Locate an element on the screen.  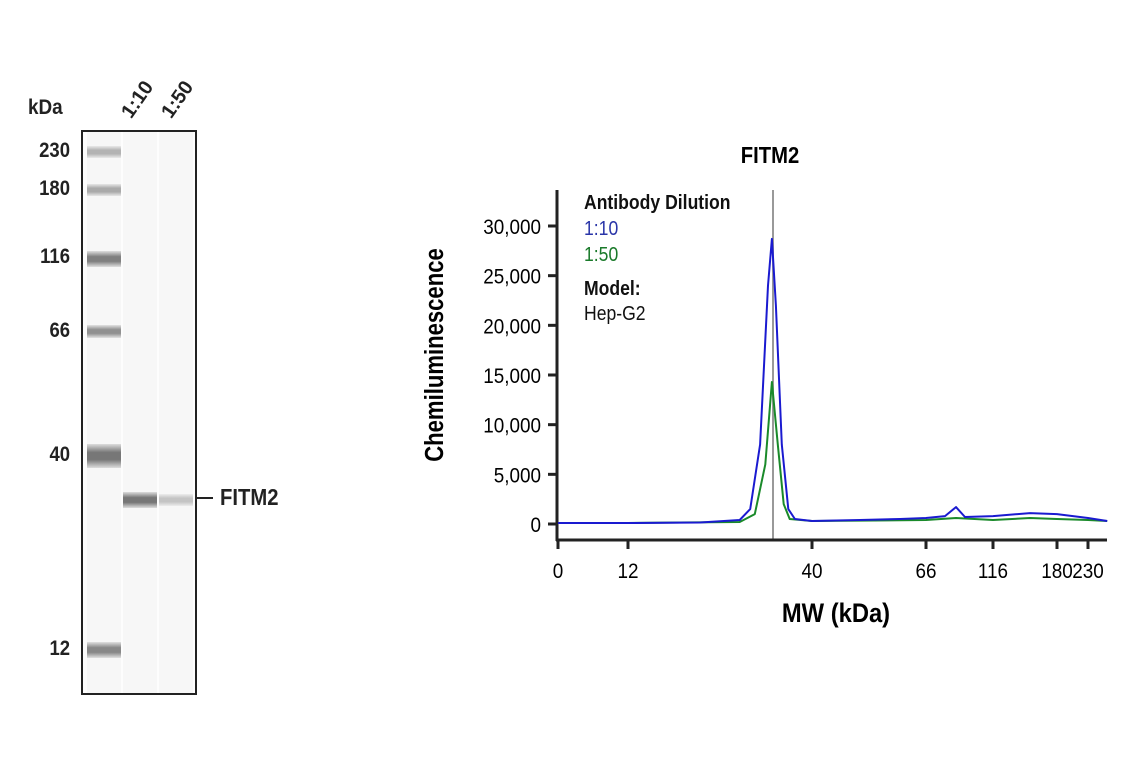
x-axis-label: MW (kDa) is located at coordinates (836, 614).